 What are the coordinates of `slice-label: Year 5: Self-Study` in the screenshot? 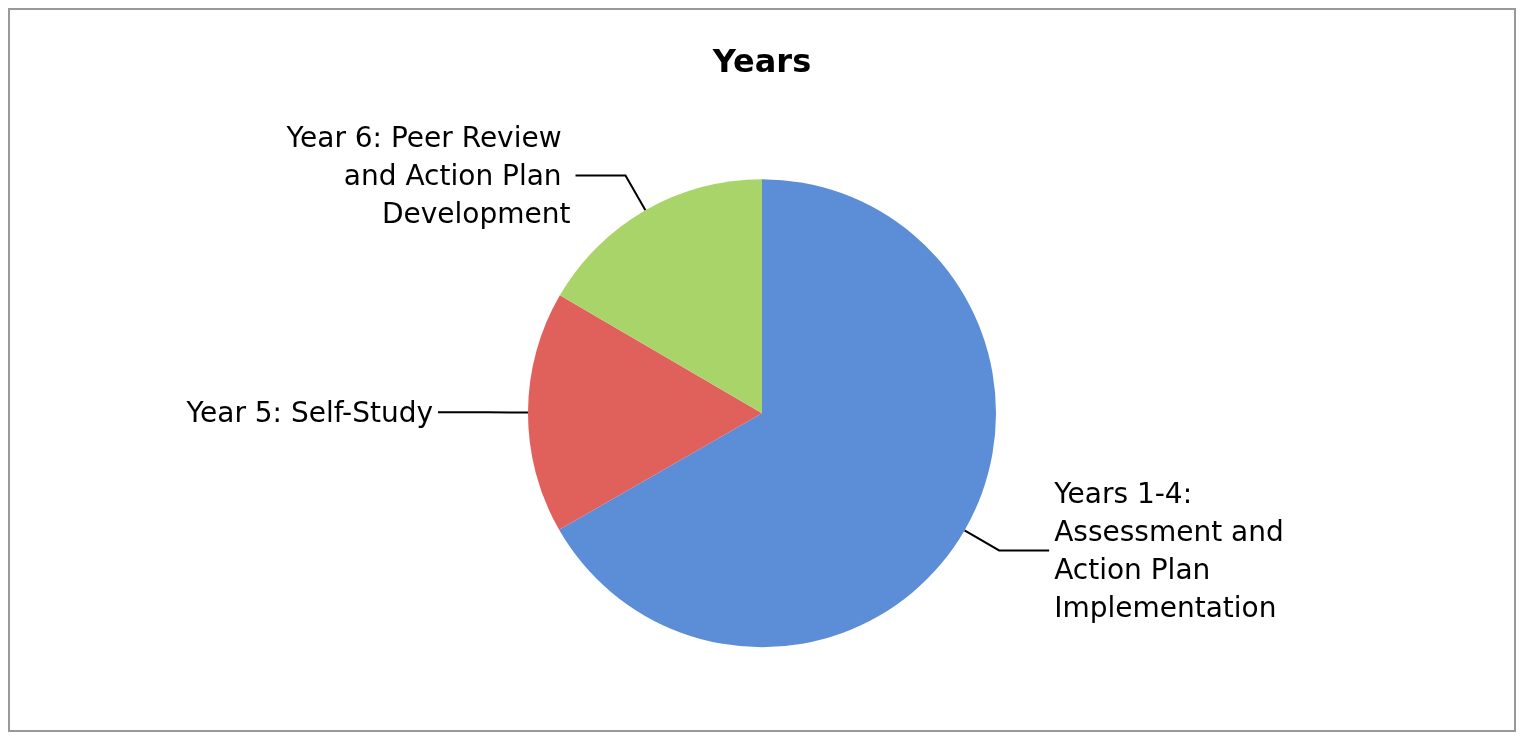 It's located at (309, 412).